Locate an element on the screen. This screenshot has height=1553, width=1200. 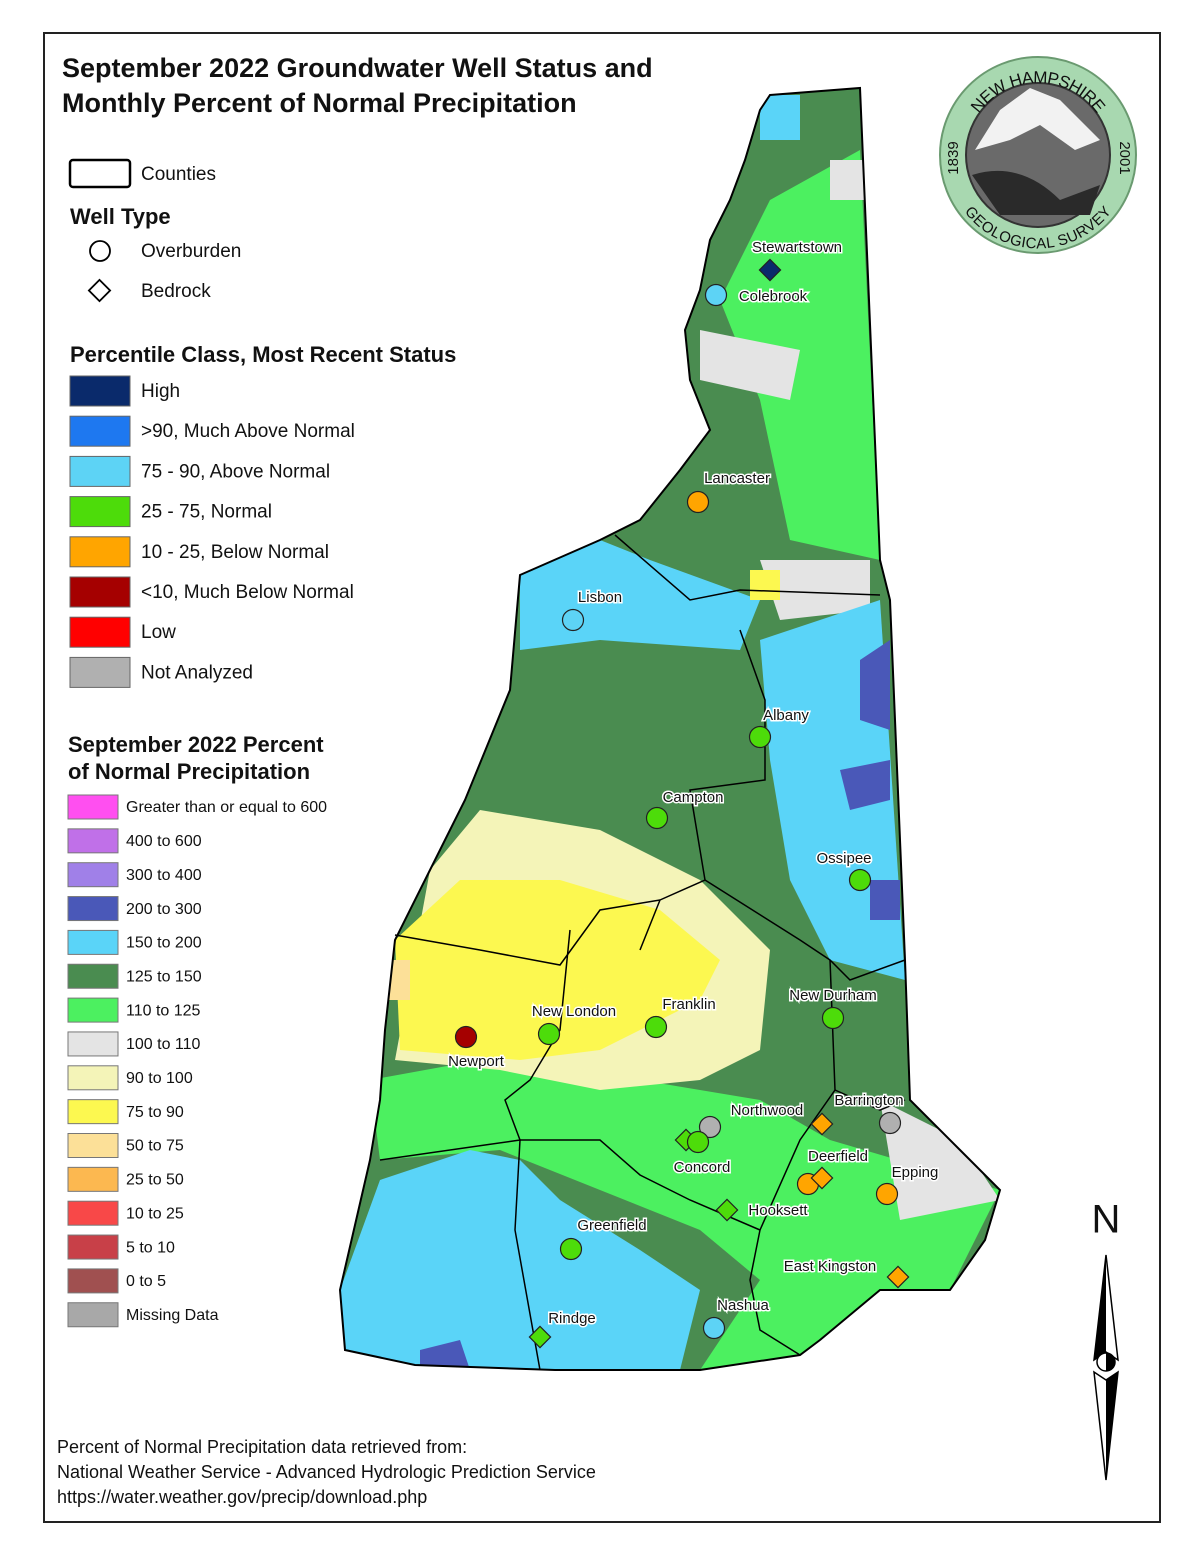
site-label: Northwood is located at coordinates (767, 1110).